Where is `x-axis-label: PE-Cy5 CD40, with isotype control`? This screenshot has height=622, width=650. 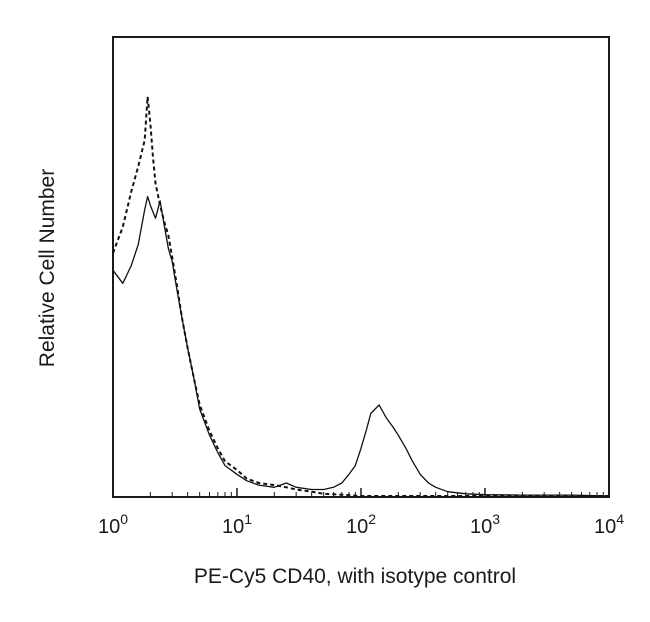
x-axis-label: PE-Cy5 CD40, with isotype control is located at coordinates (355, 576).